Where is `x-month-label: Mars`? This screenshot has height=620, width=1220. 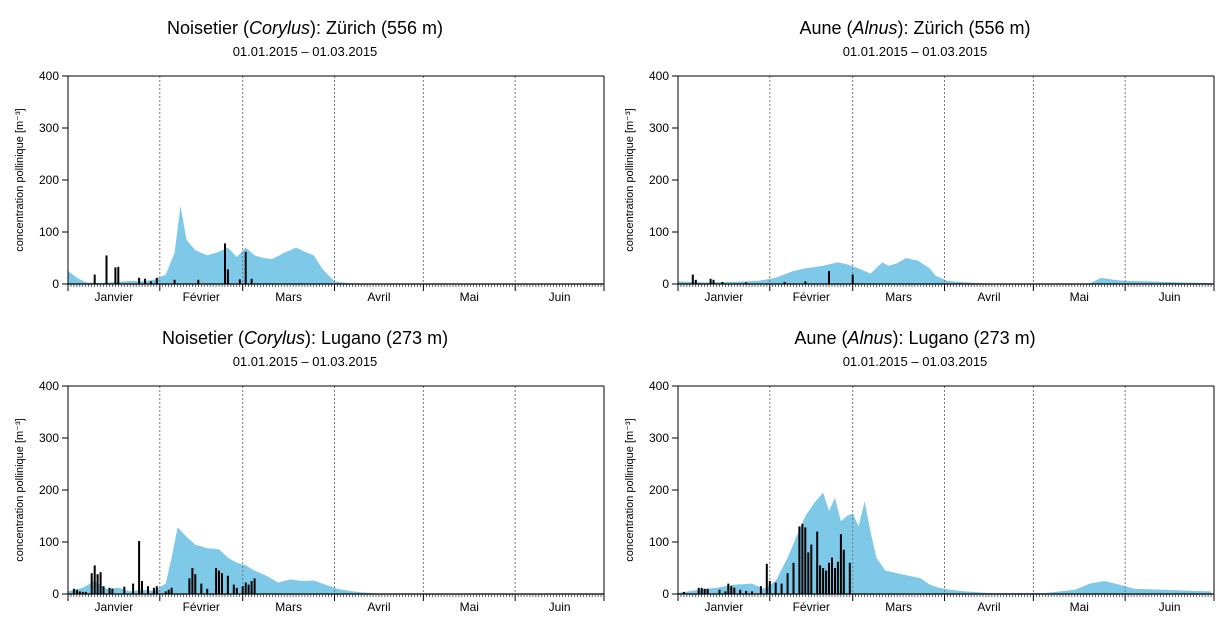 x-month-label: Mars is located at coordinates (288, 607).